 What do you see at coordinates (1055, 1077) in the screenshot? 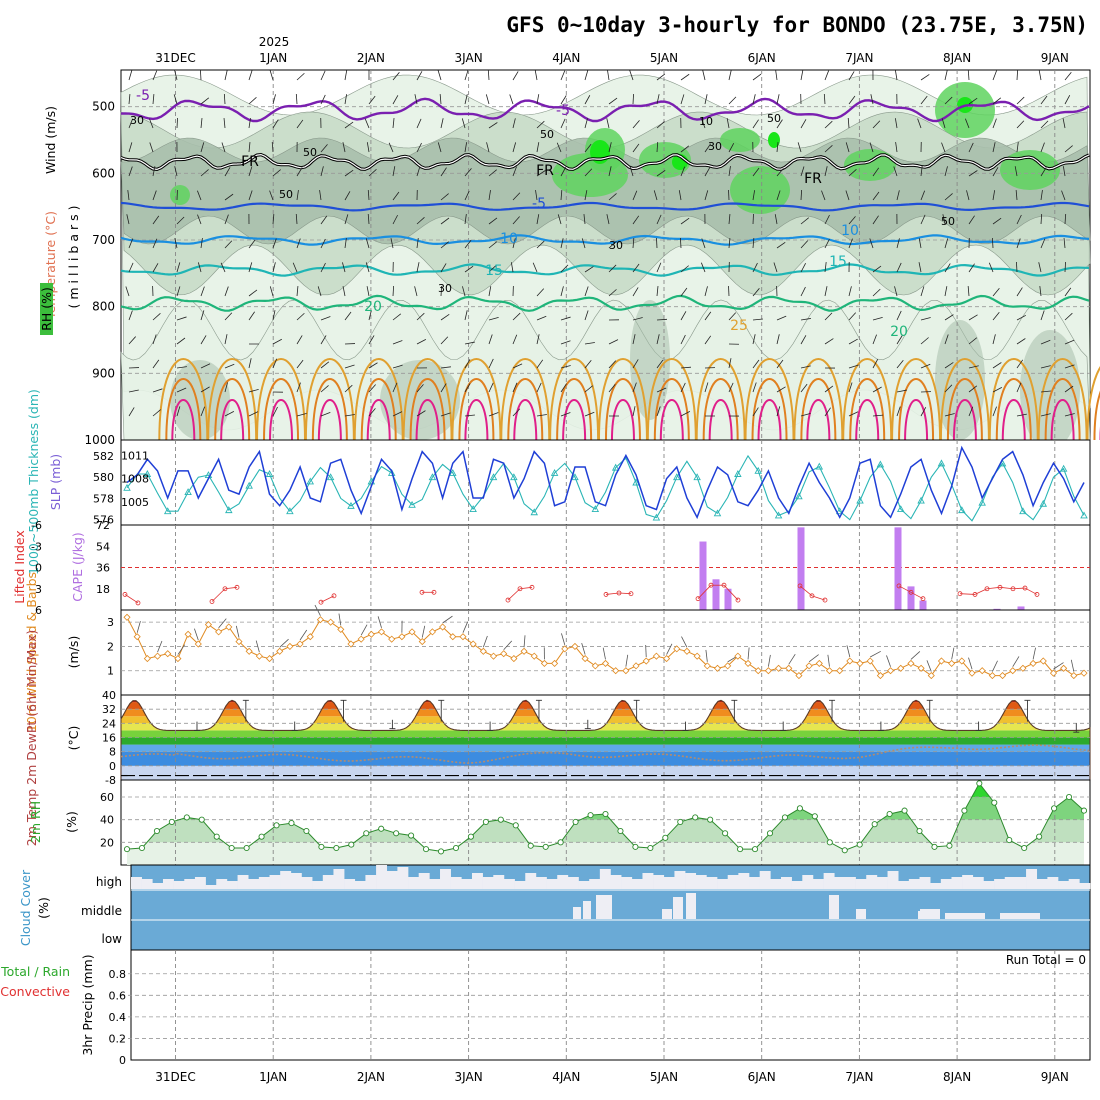
I see `bottom-date-9JAN: 9JAN` at bounding box center [1055, 1077].